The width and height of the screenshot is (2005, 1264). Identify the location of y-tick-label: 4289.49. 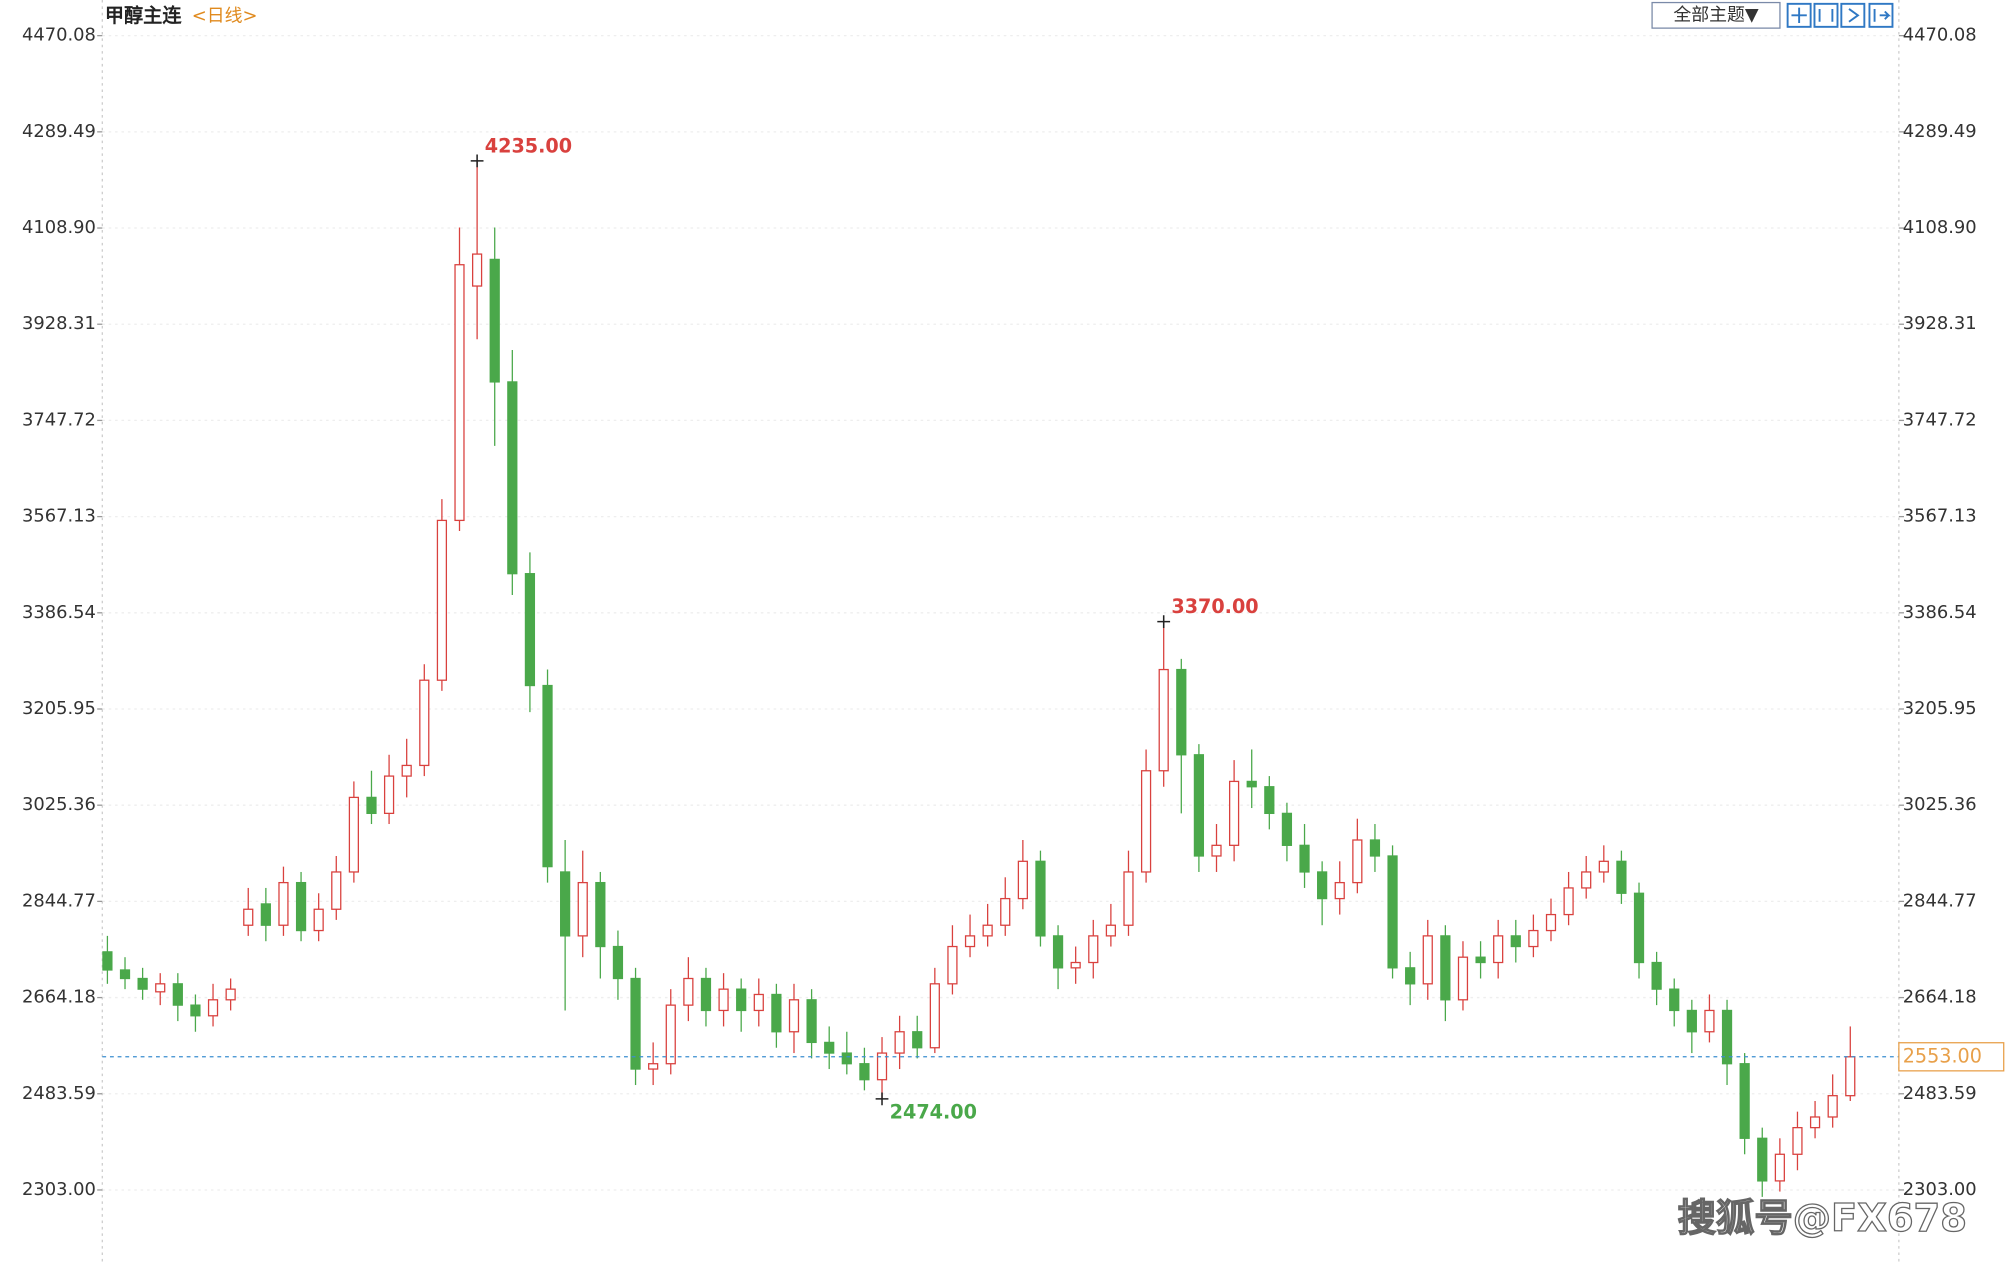
(59, 131).